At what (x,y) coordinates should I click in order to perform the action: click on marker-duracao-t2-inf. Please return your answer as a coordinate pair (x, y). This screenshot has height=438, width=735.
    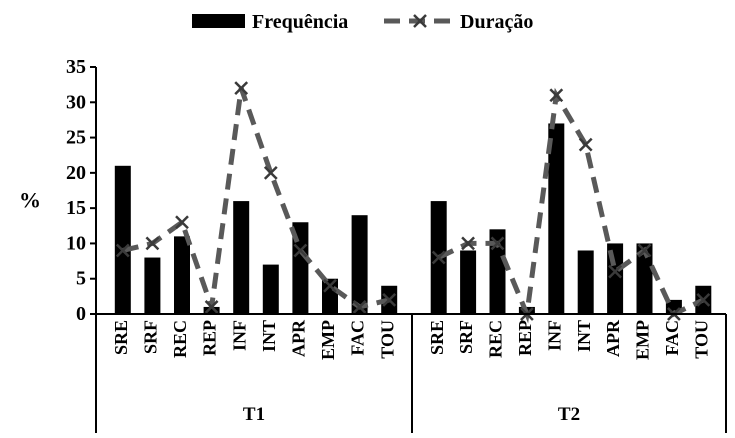
    Looking at the image, I should click on (556, 95).